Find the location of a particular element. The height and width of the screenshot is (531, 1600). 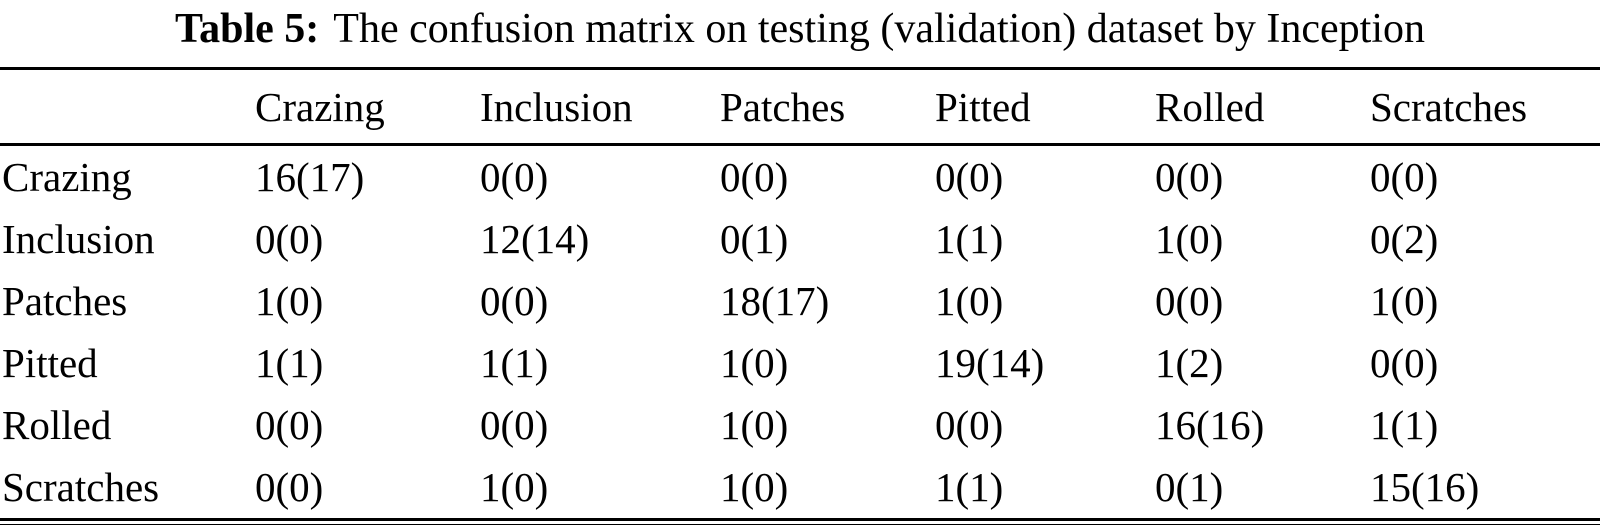

cell: 12(14) is located at coordinates (535, 239).